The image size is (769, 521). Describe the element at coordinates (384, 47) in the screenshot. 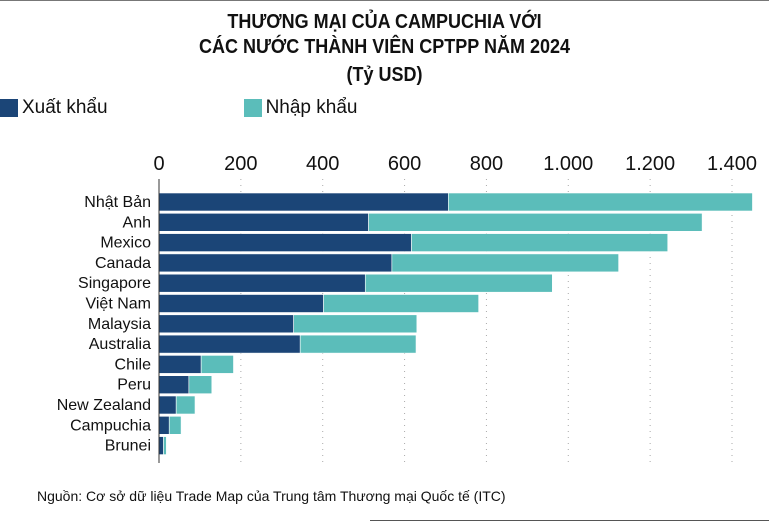

I see `chart-title-line-2: CÁC NƯỚC THÀNH VIÊN CPTPP NĂM 2024` at that location.